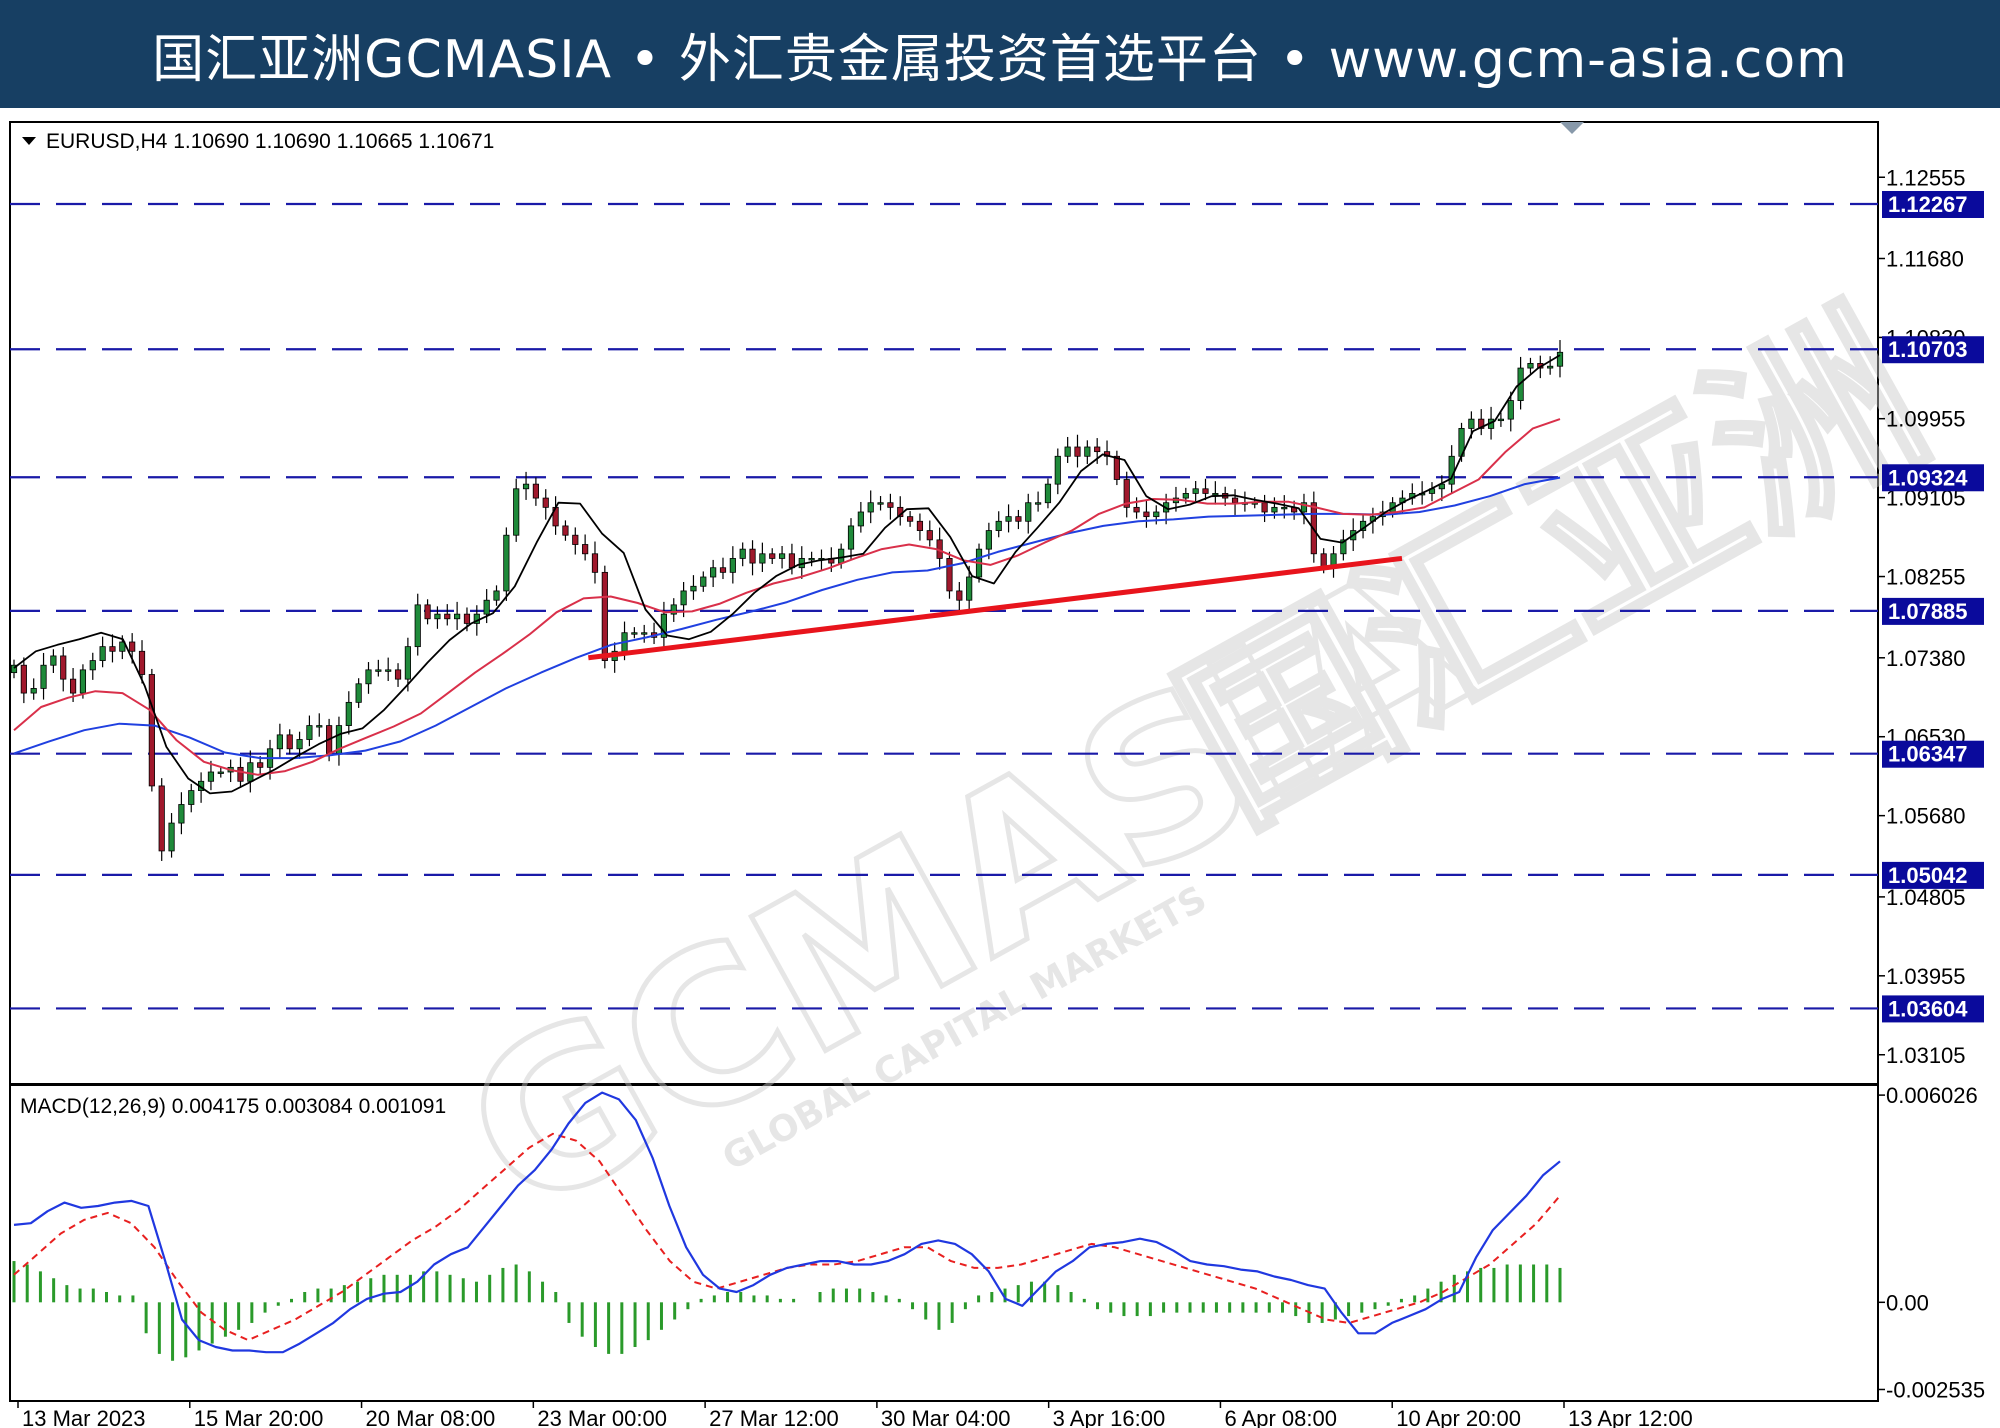 This screenshot has width=2000, height=1428. What do you see at coordinates (787, 1311) in the screenshot?
I see `macd-histogram` at bounding box center [787, 1311].